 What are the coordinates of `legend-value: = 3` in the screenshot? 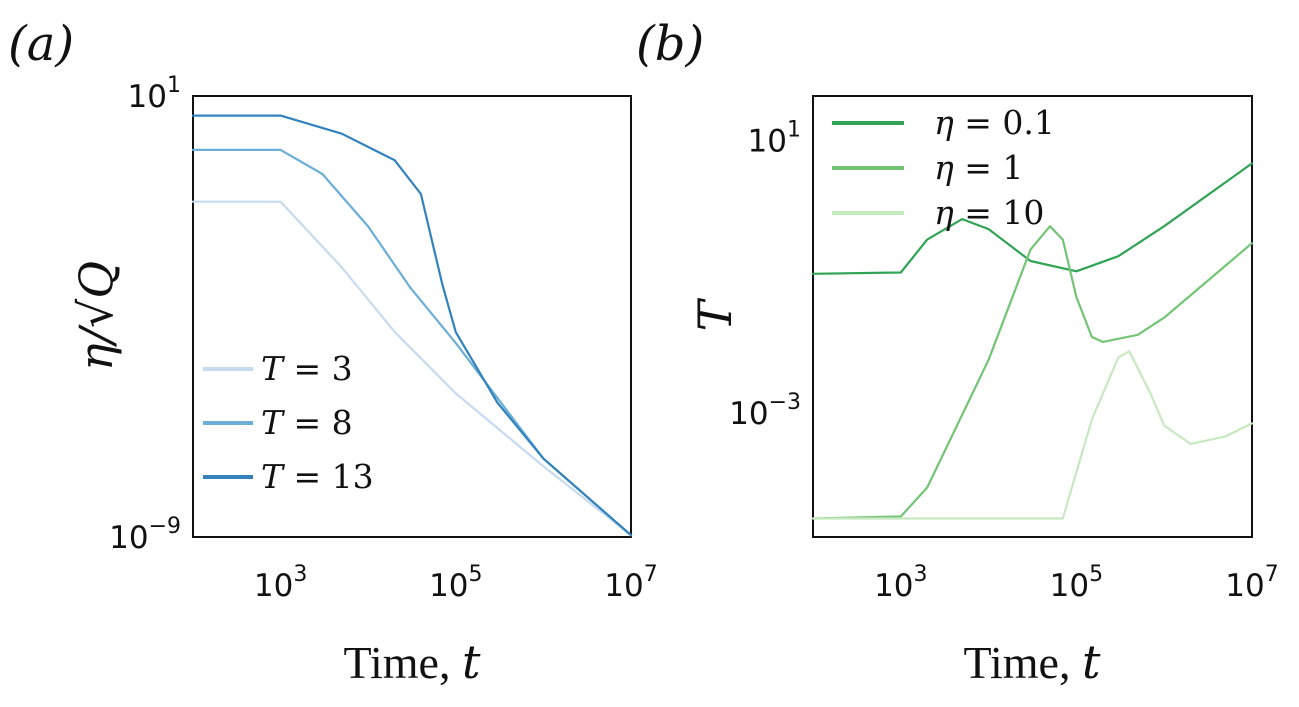 It's located at (318, 368).